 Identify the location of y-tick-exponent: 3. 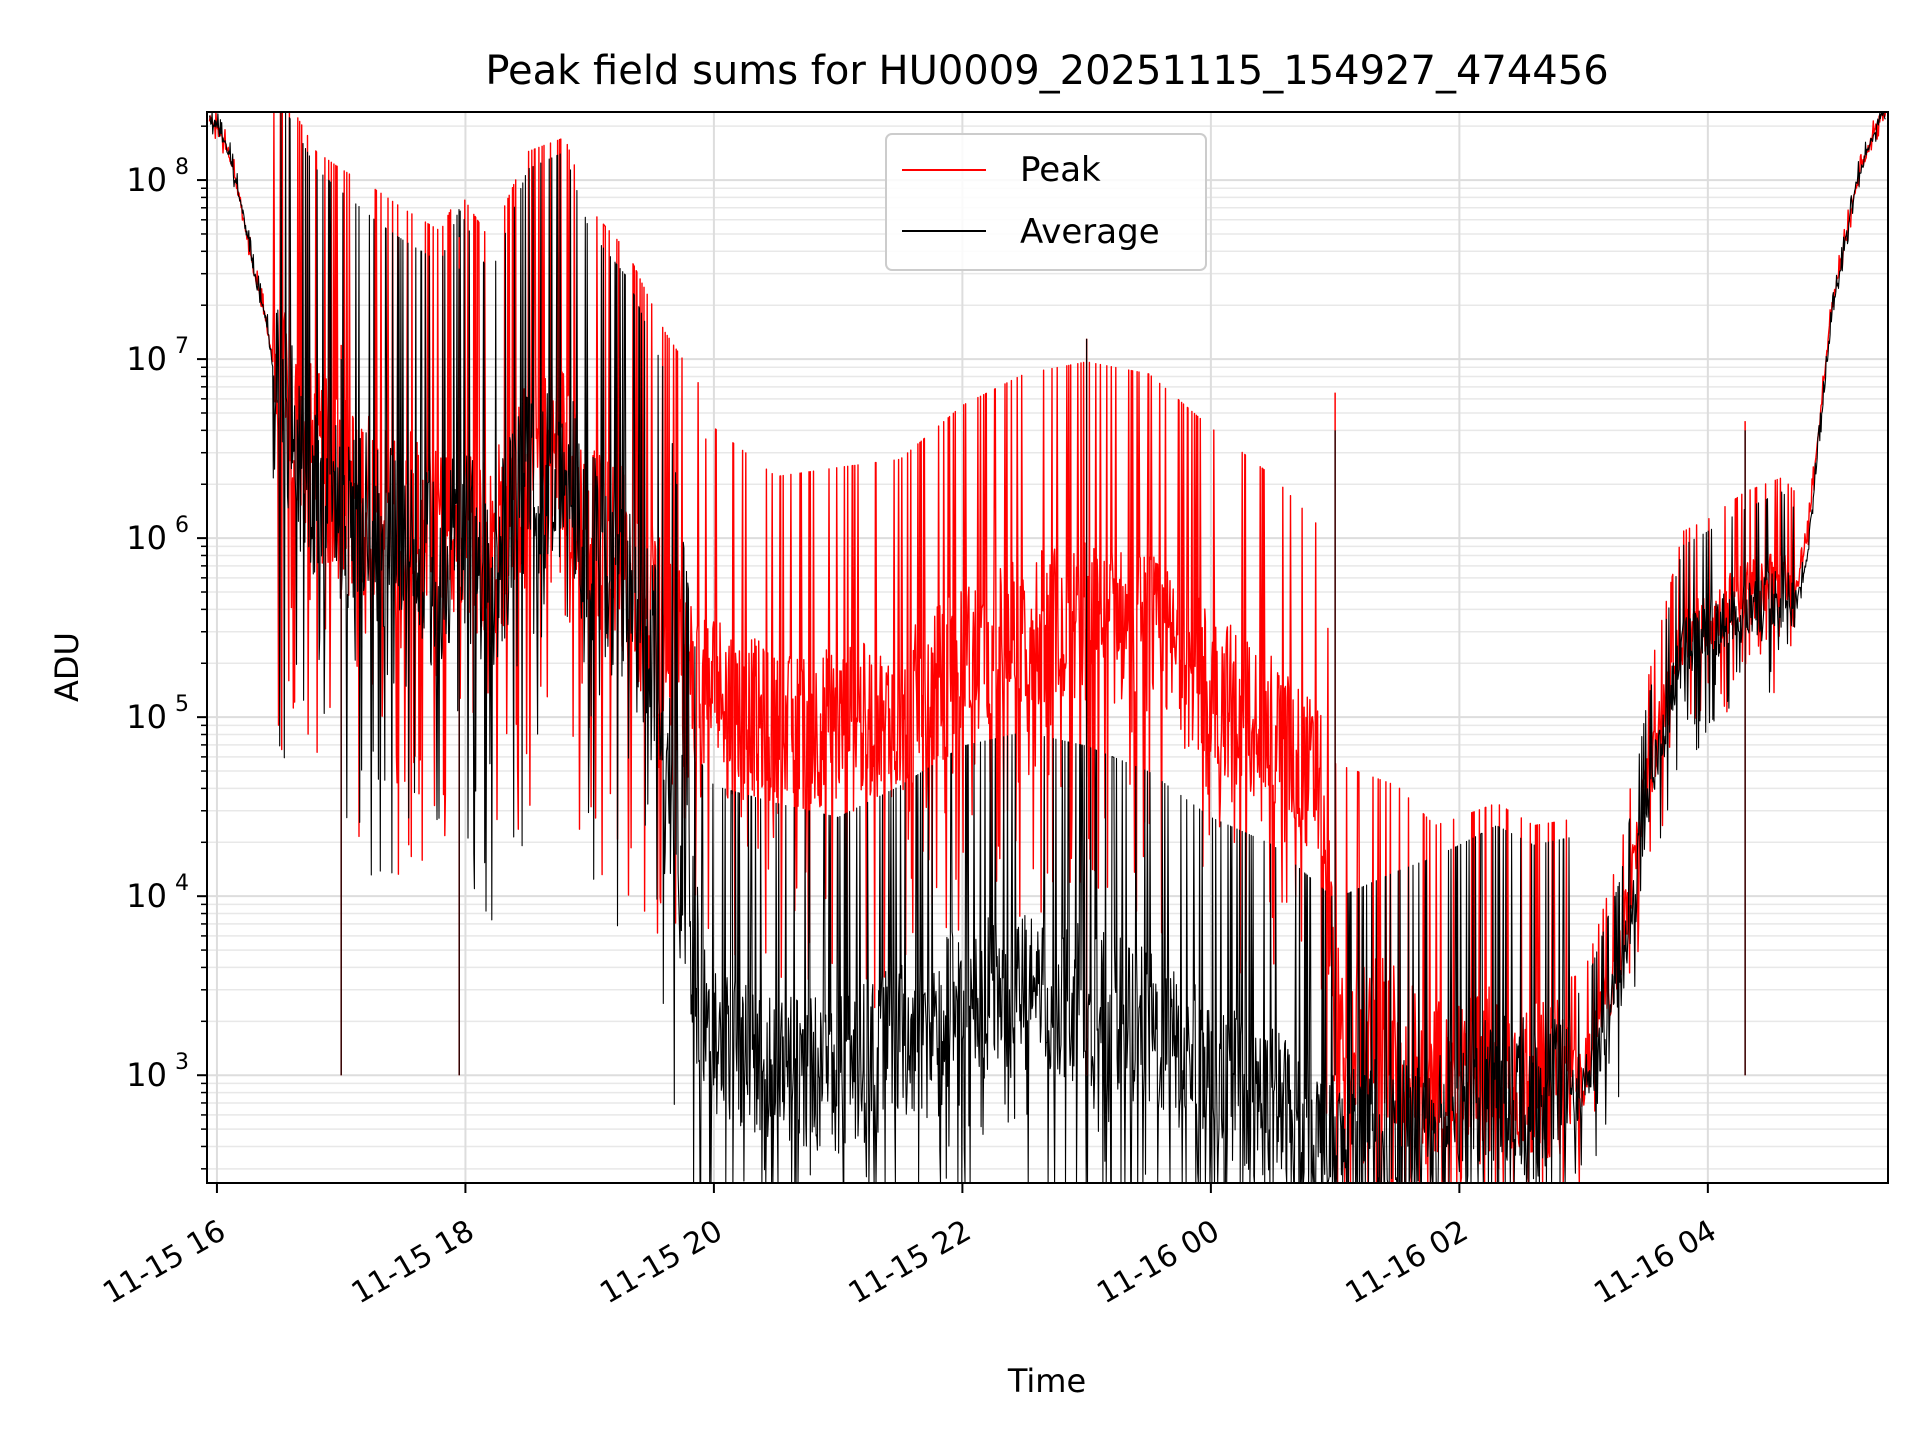
(182, 1062).